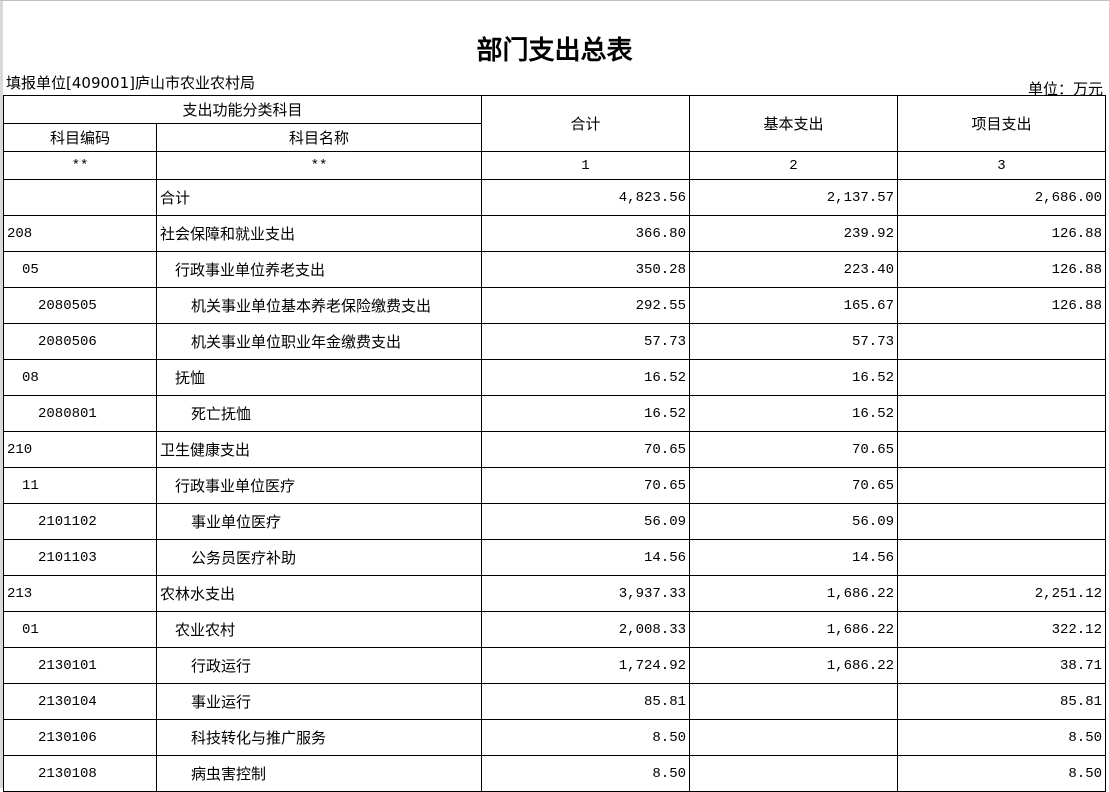 Image resolution: width=1109 pixels, height=792 pixels. Describe the element at coordinates (319, 701) in the screenshot. I see `name-cell: 事业运行` at that location.